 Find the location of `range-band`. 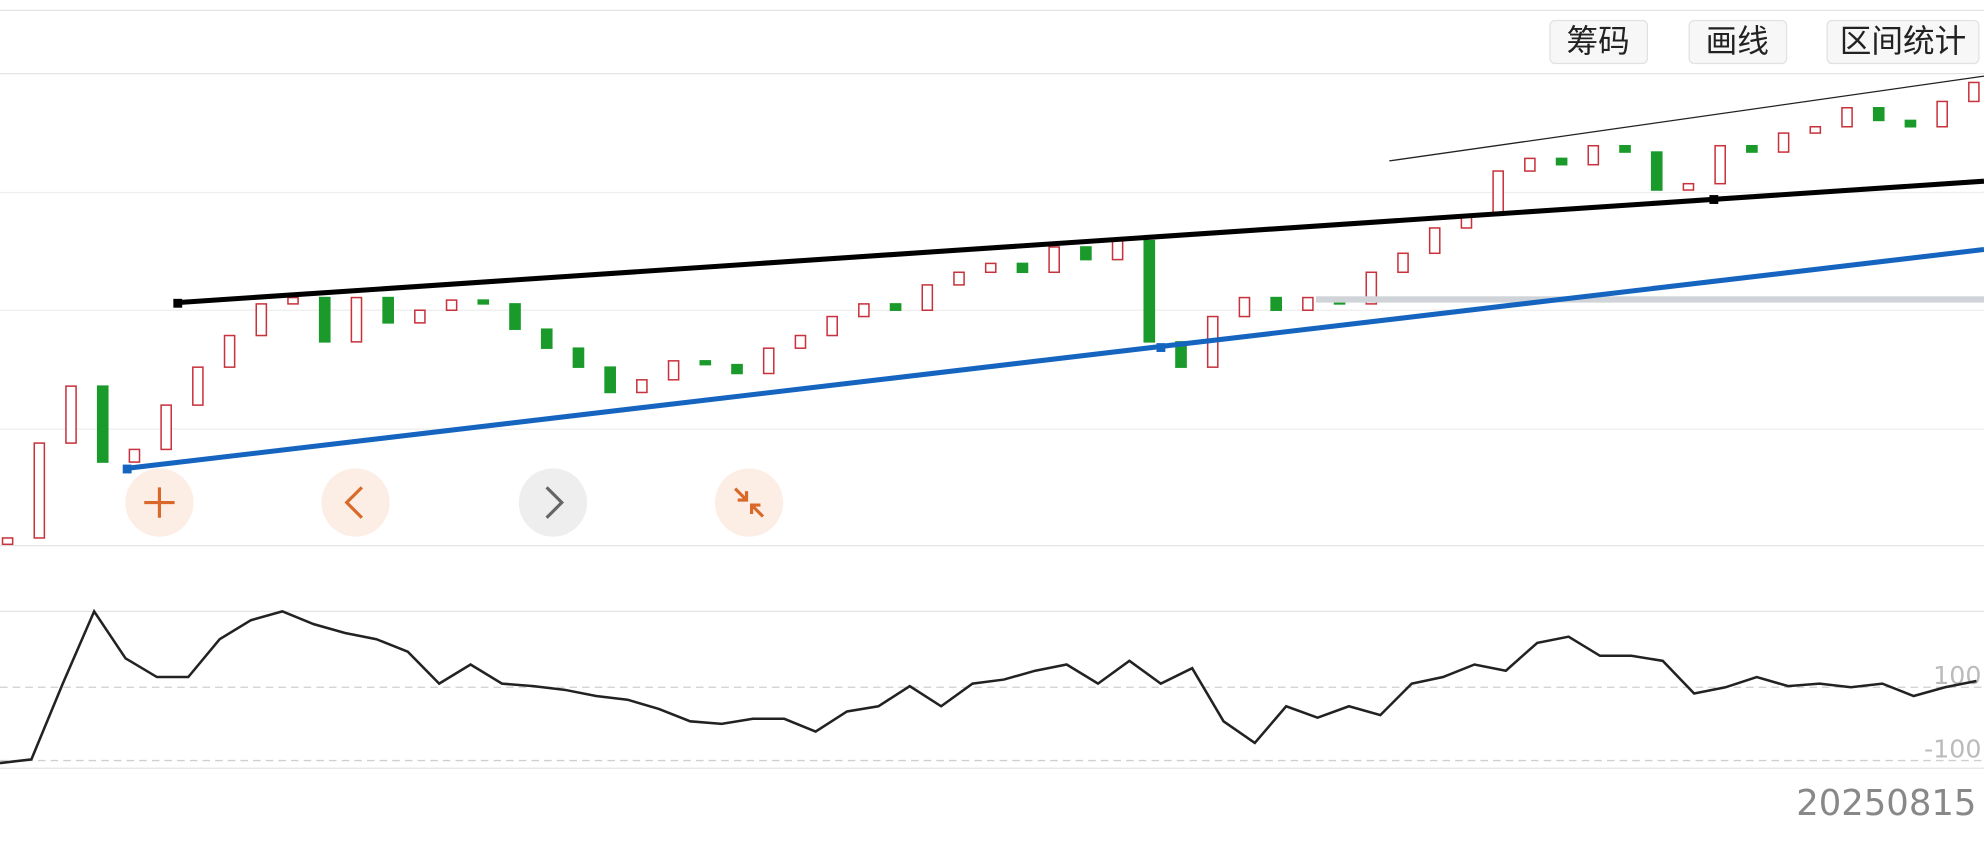

range-band is located at coordinates (1649, 299).